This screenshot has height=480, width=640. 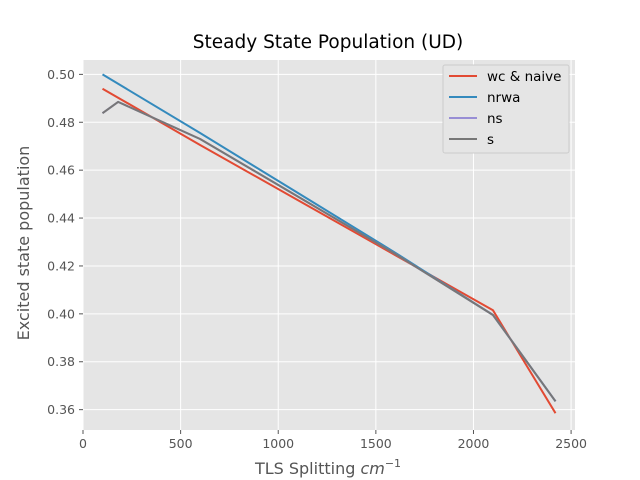 I want to click on legend: wc & naive nrwa ns s, so click(x=506, y=109).